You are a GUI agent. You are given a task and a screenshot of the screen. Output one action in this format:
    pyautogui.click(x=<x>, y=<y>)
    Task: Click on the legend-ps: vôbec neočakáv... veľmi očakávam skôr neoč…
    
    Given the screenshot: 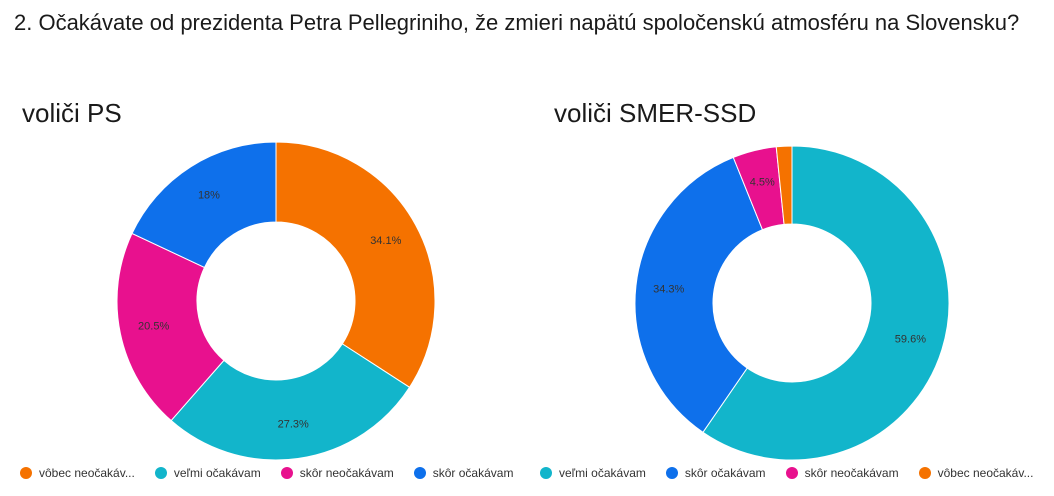 What is the action you would take?
    pyautogui.click(x=276, y=473)
    